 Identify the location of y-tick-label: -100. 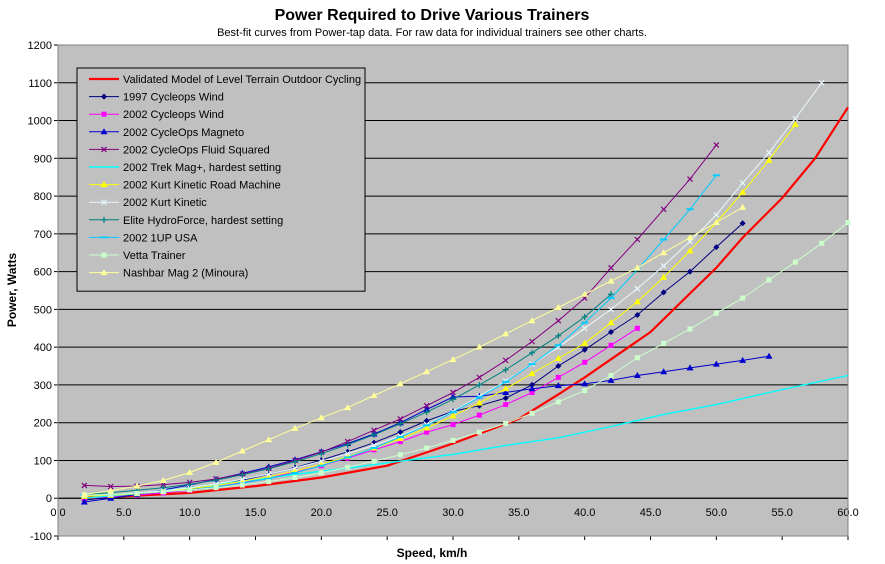
(41, 537).